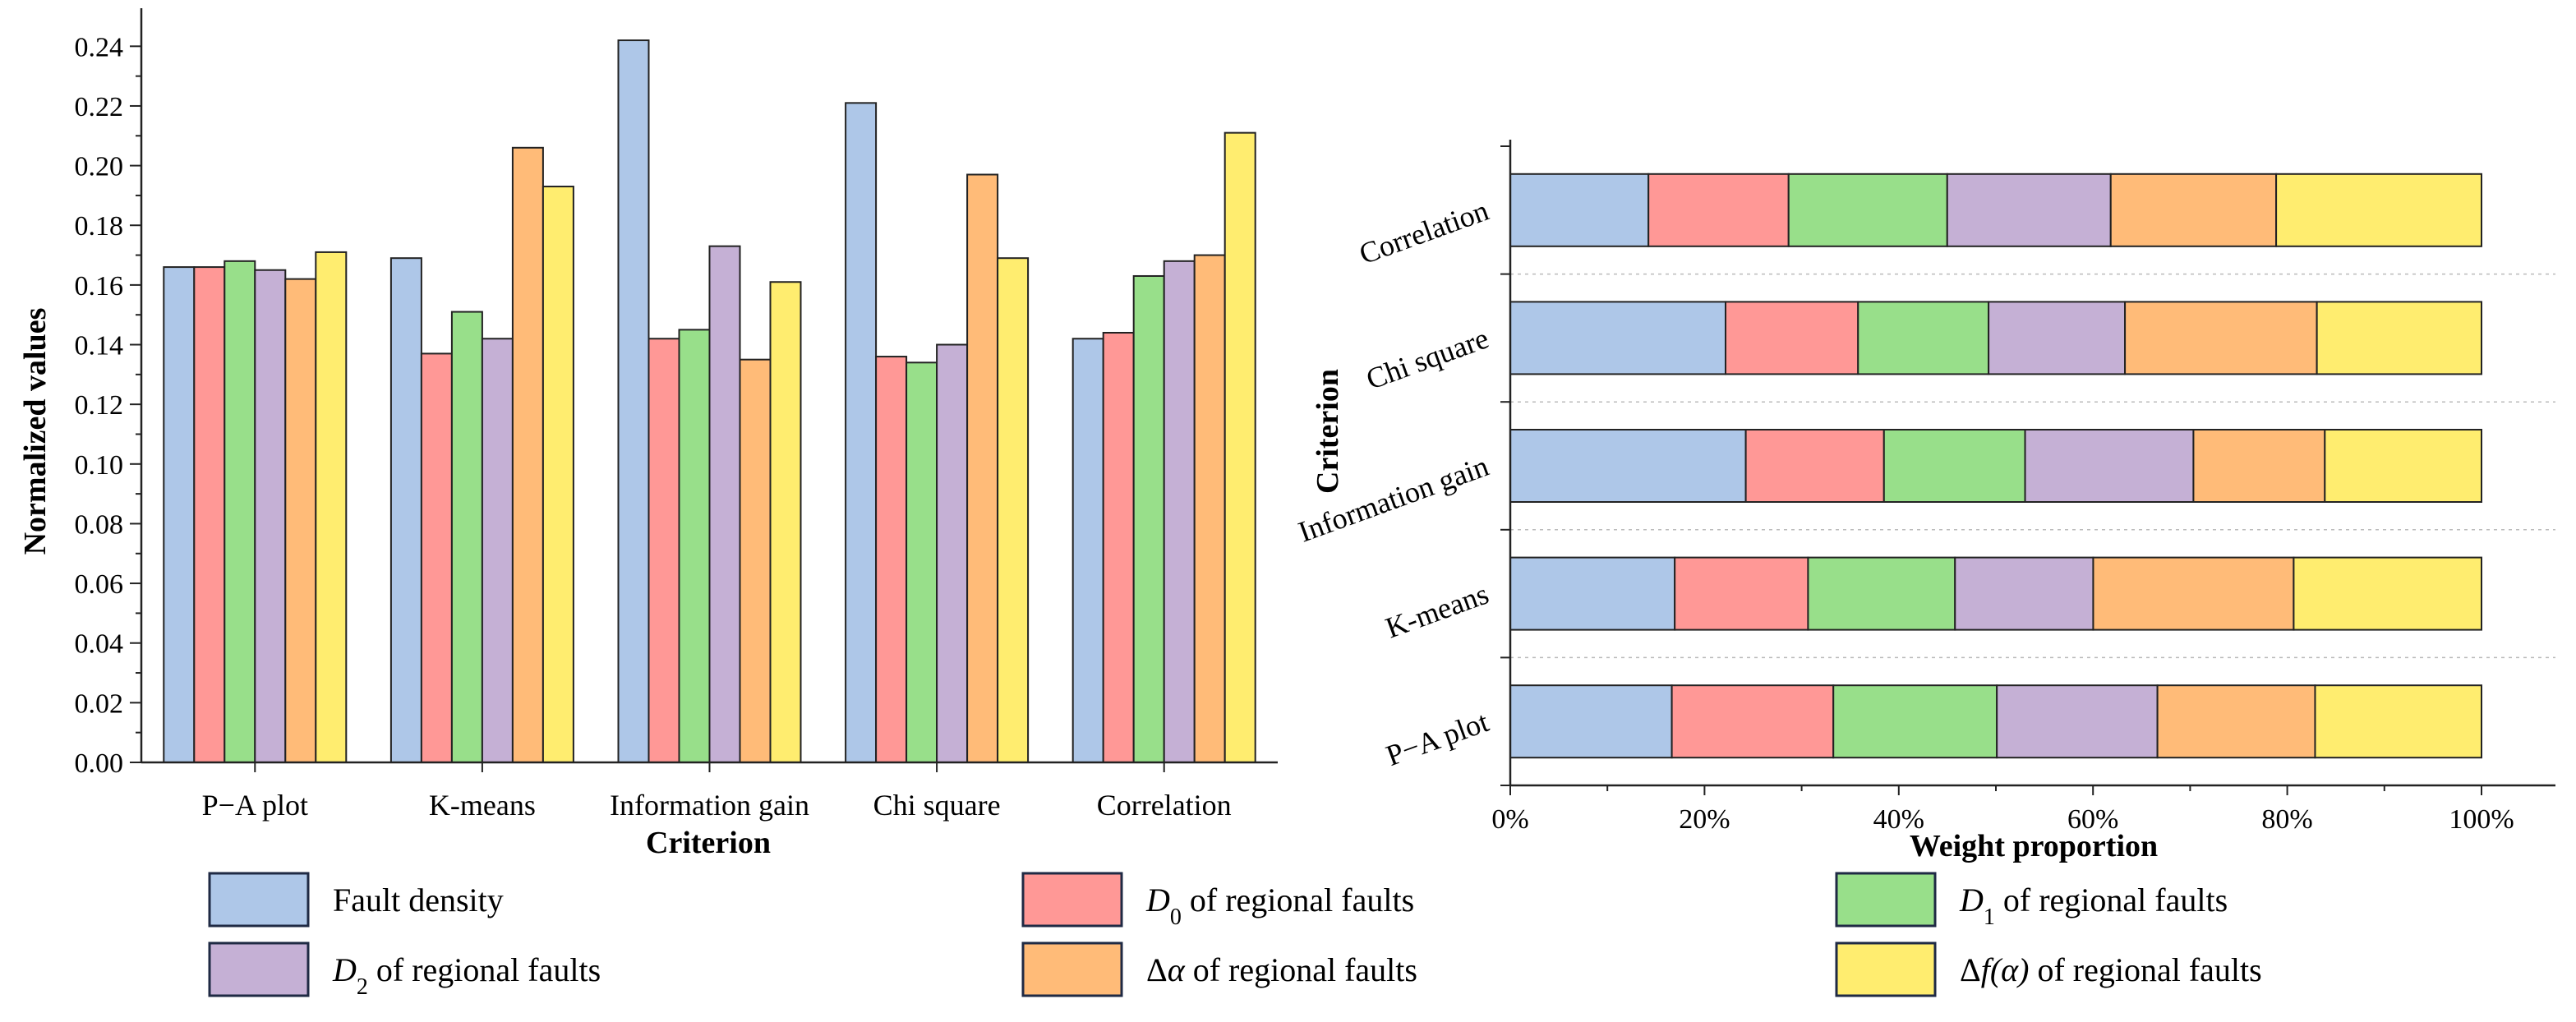  I want to click on bar-k-means-d1-of-regional-faults, so click(466, 537).